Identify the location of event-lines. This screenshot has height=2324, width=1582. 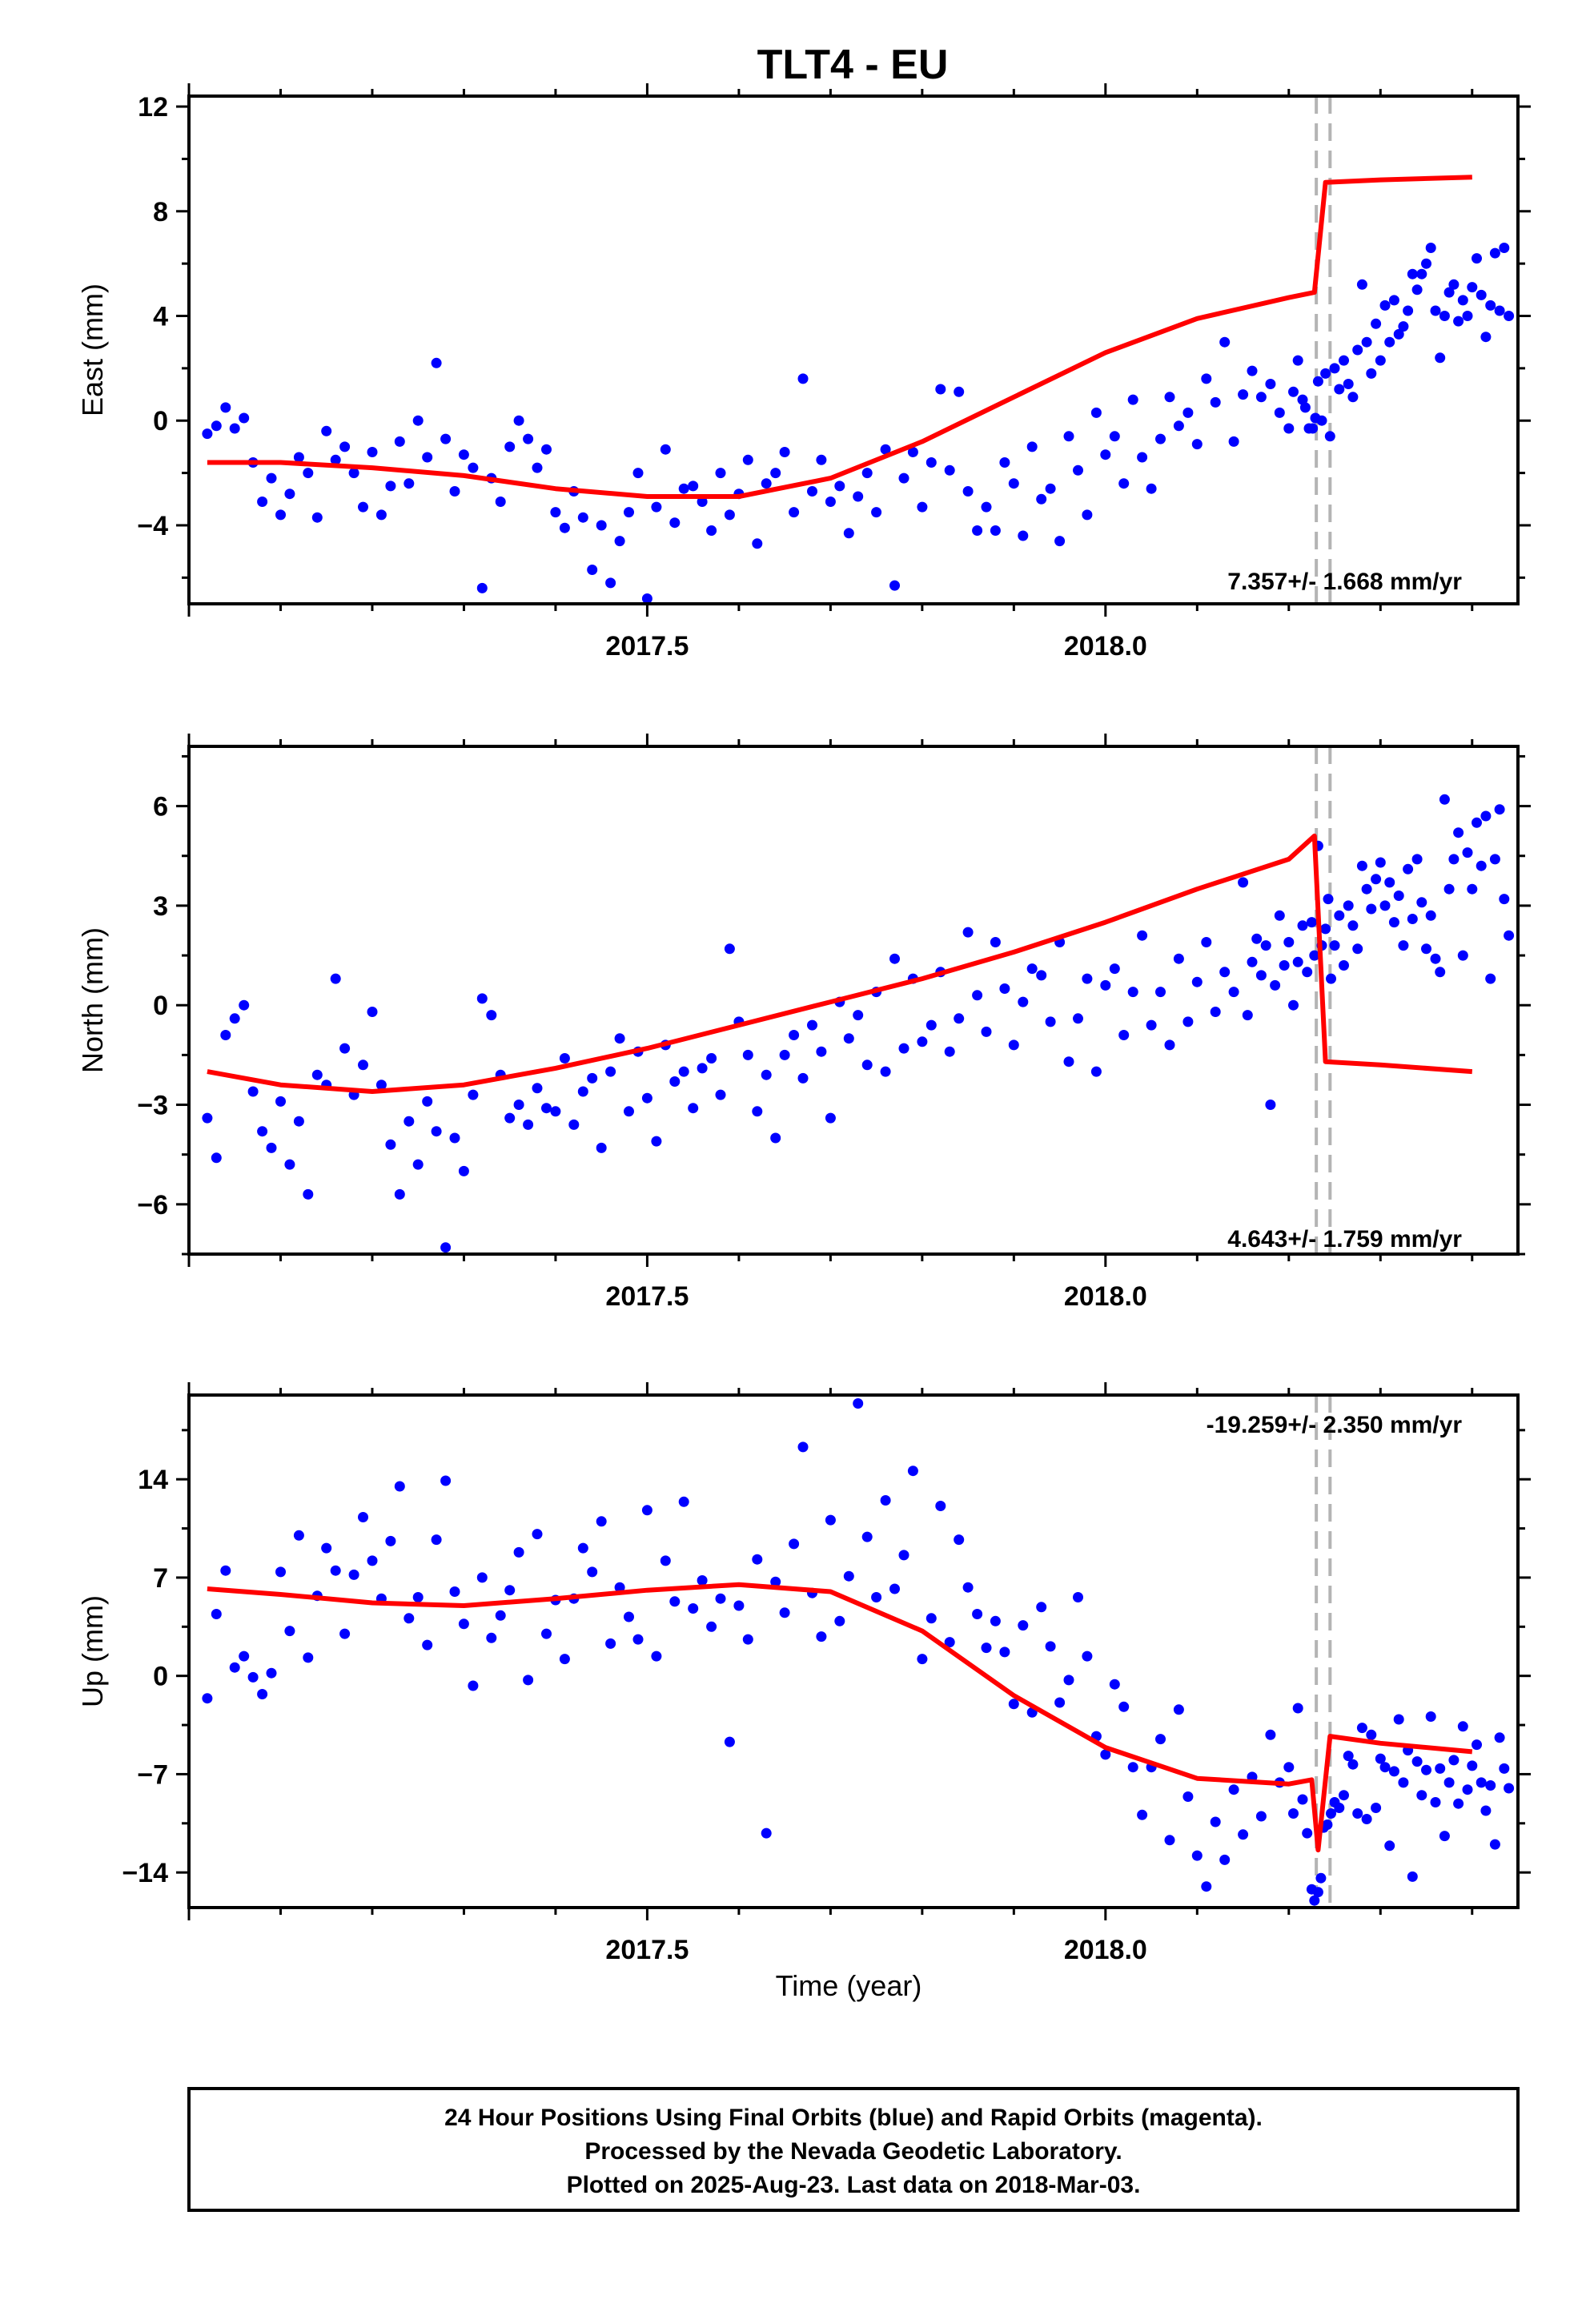
(1324, 350).